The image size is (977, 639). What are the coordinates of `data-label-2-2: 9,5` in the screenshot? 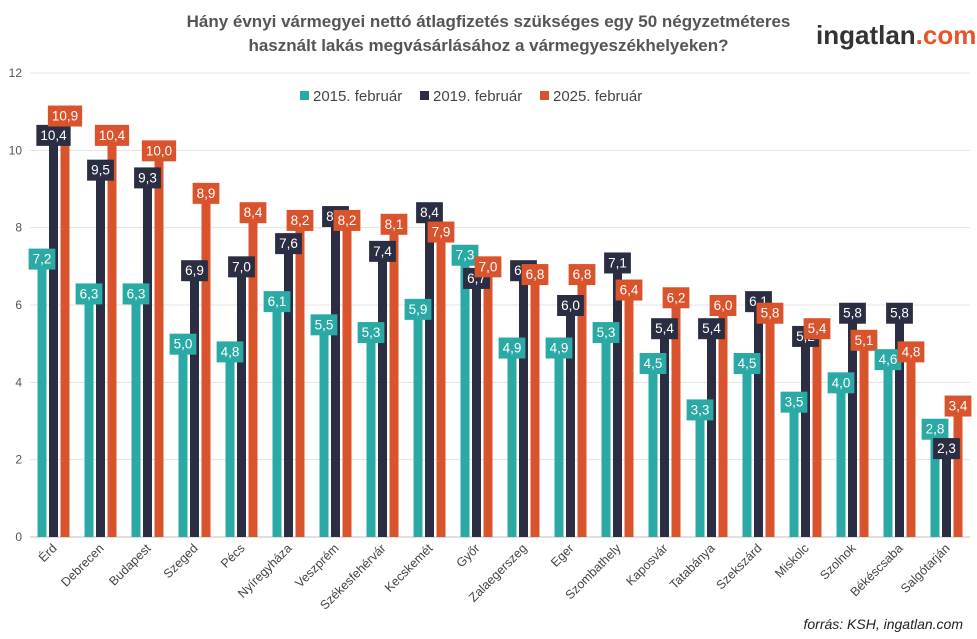 It's located at (100, 170).